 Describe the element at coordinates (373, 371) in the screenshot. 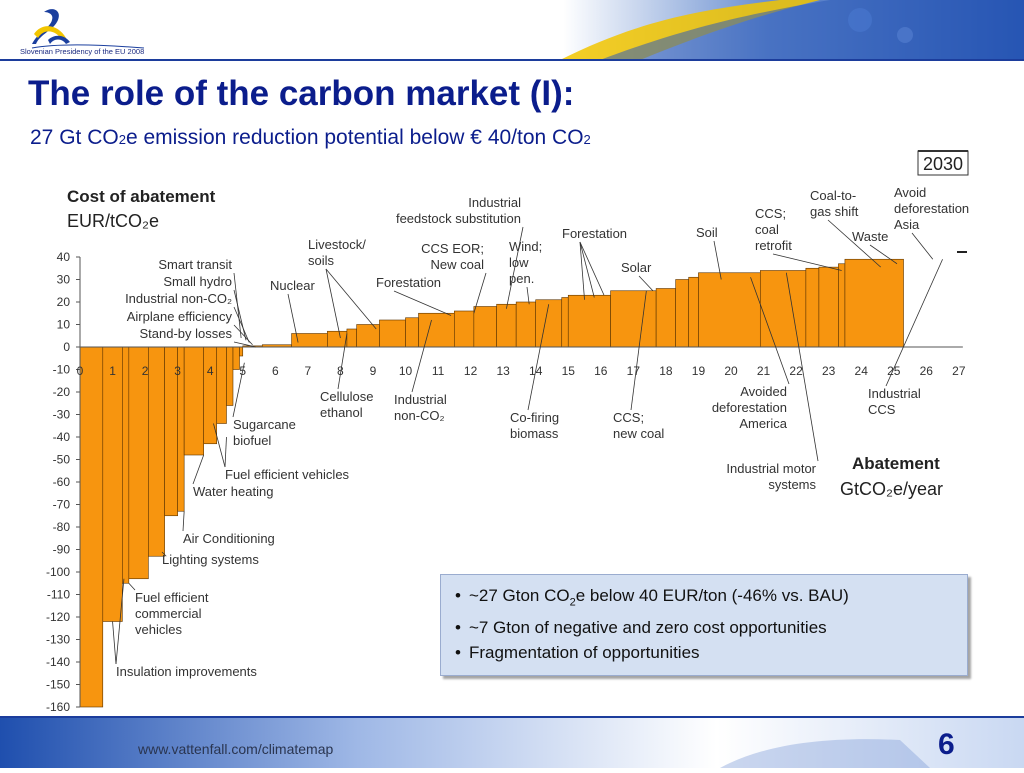

I see `x-tick-label: 9` at that location.